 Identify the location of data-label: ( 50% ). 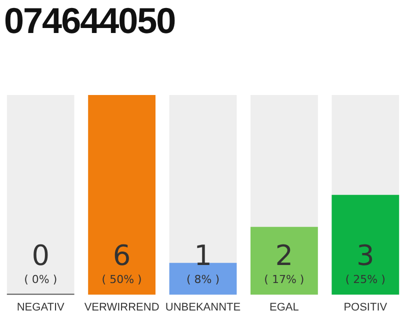
(122, 279).